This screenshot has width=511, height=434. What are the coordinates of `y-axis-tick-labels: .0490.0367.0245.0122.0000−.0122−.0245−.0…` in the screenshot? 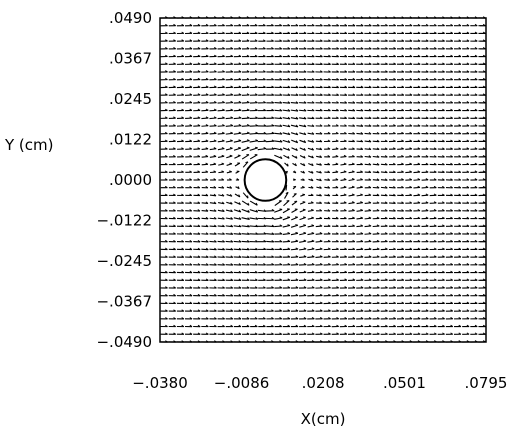 It's located at (124, 180).